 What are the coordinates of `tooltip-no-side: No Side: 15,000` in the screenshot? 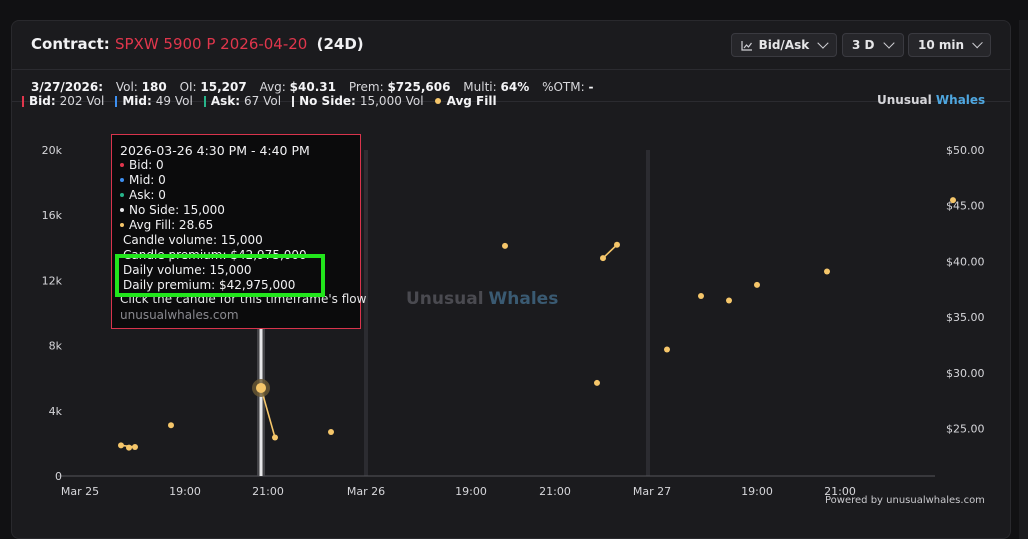 It's located at (172, 210).